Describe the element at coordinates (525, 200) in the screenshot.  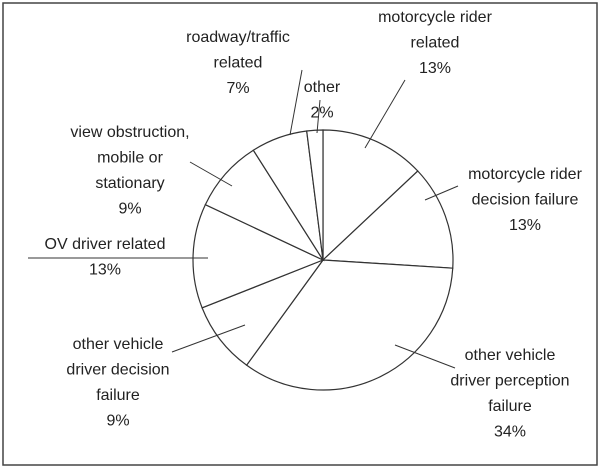
I see `slice-label: decision failure` at that location.